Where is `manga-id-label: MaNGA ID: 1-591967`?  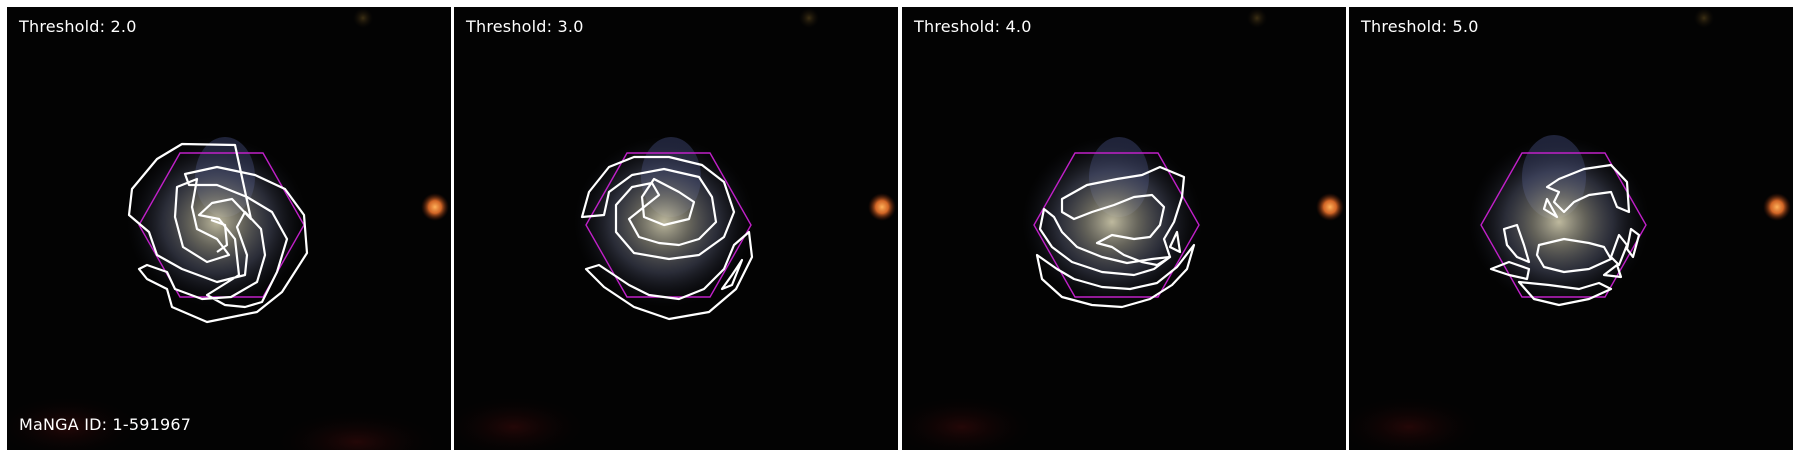
manga-id-label: MaNGA ID: 1-591967 is located at coordinates (105, 424).